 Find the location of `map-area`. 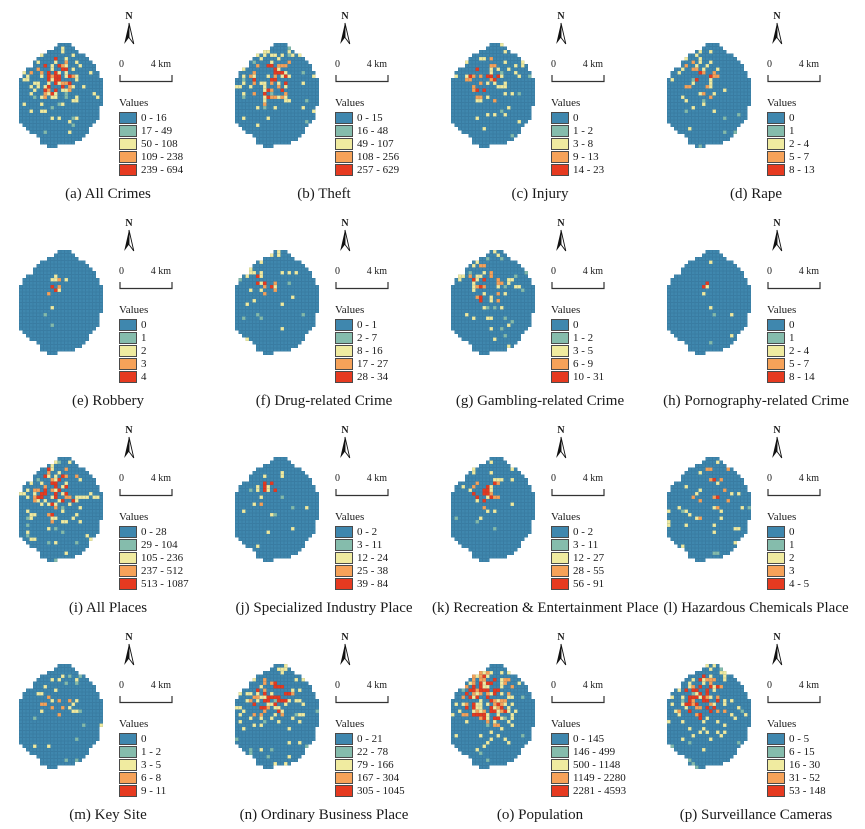

map-area is located at coordinates (493, 306).